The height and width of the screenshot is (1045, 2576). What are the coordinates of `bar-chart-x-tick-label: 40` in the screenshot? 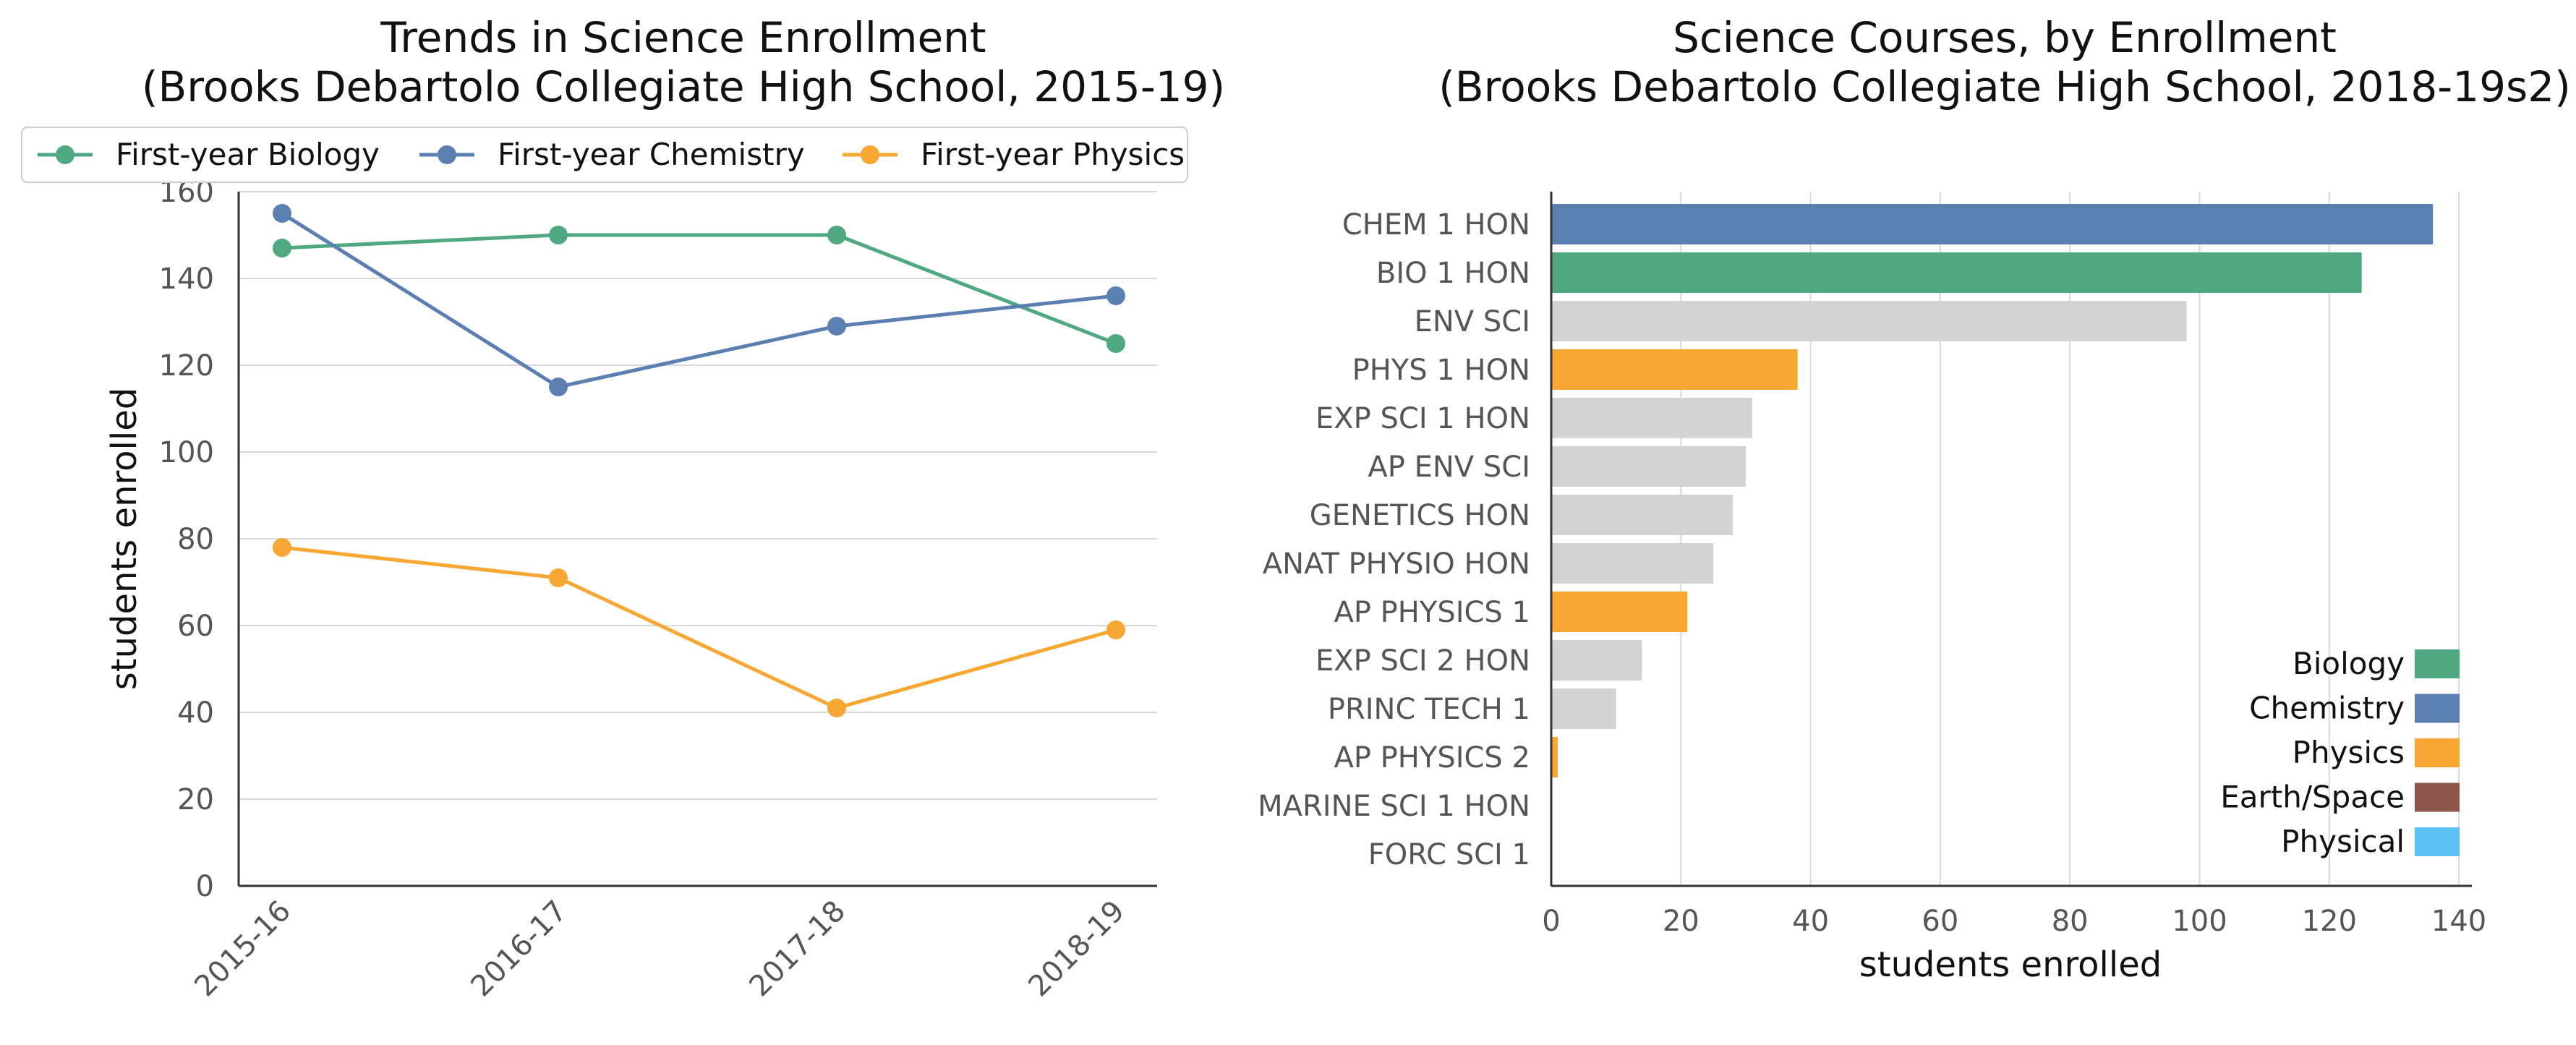 It's located at (1810, 921).